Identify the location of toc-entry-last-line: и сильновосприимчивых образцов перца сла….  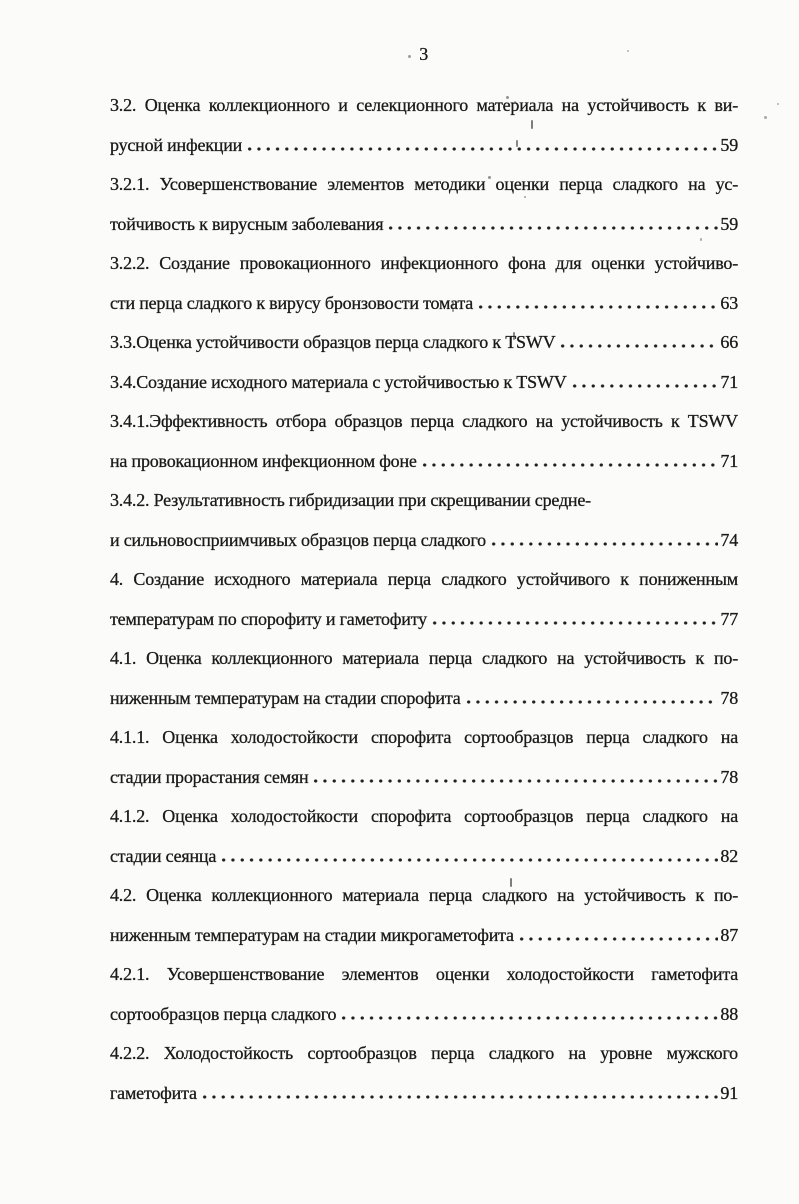
(424, 541).